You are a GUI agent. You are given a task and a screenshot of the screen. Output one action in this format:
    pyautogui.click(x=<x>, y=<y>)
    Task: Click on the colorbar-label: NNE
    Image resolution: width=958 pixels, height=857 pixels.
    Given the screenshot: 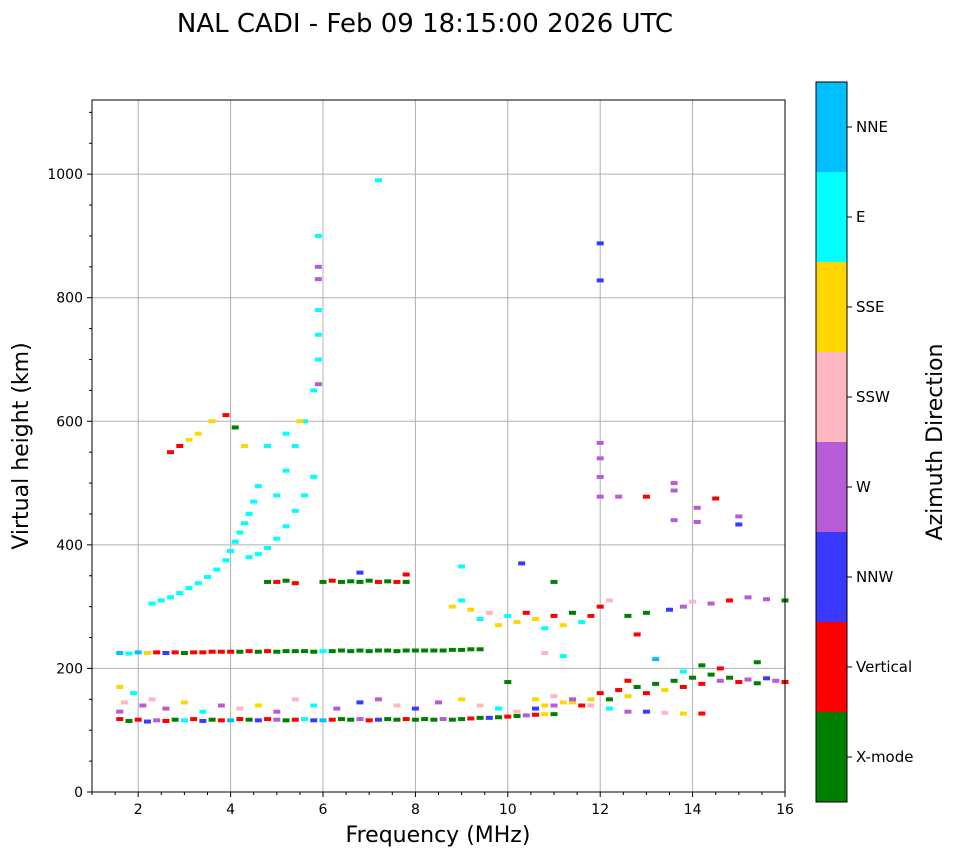 What is the action you would take?
    pyautogui.click(x=872, y=127)
    